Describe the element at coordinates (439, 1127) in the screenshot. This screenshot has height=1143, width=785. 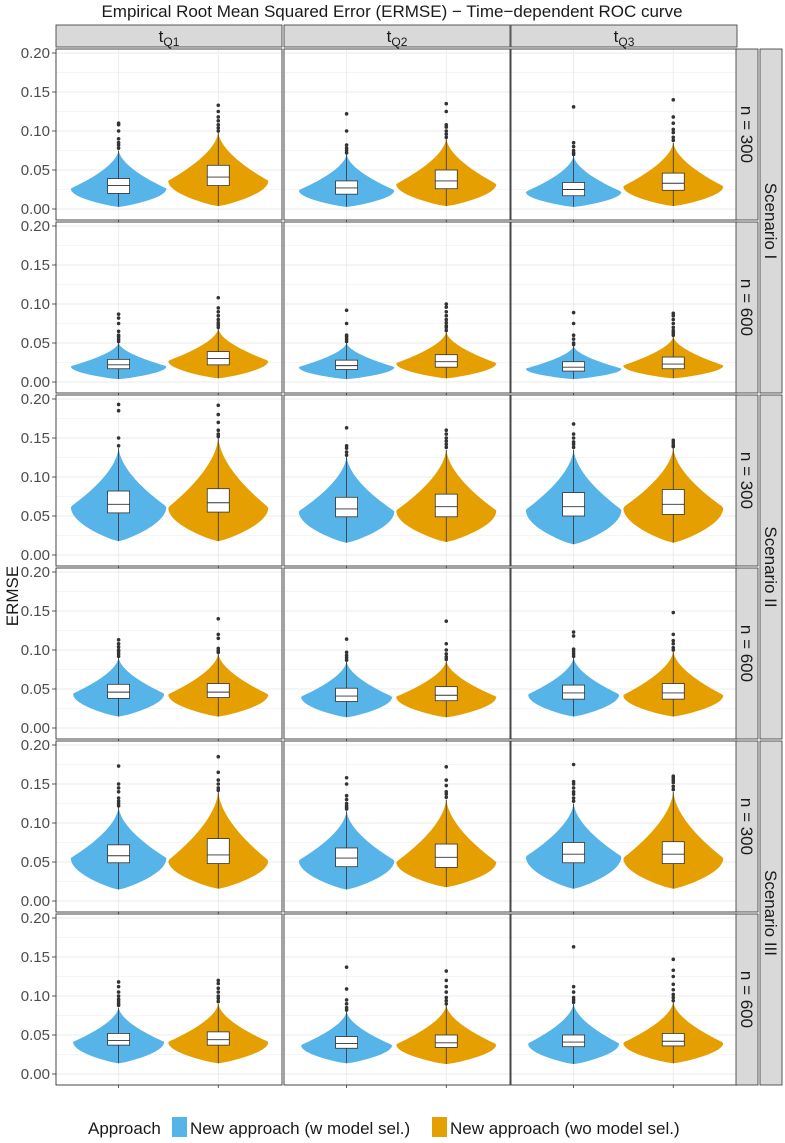
I see `legend-key-wo-model-sel` at that location.